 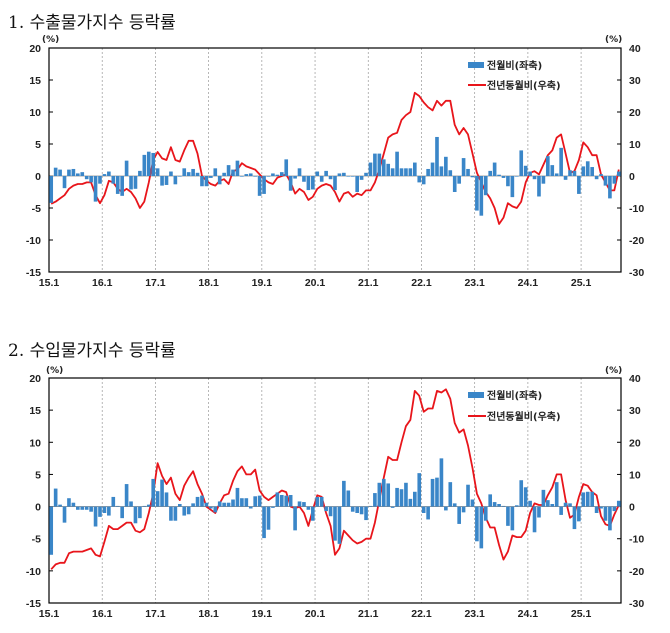 What do you see at coordinates (315, 614) in the screenshot?
I see `x-tick-label: 20.1` at bounding box center [315, 614].